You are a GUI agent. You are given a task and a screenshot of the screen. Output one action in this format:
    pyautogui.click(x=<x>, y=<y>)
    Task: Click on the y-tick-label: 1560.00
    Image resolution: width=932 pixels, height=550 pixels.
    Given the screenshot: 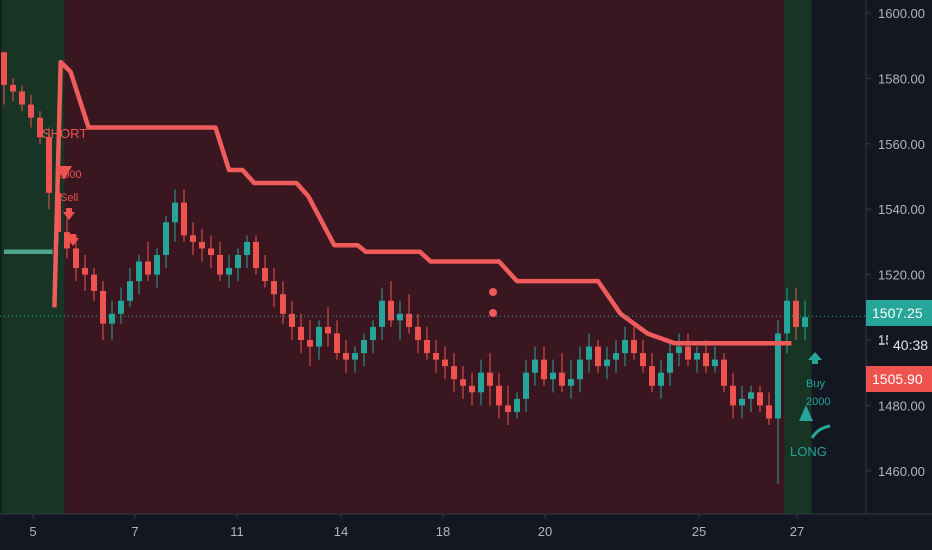 What is the action you would take?
    pyautogui.click(x=901, y=144)
    